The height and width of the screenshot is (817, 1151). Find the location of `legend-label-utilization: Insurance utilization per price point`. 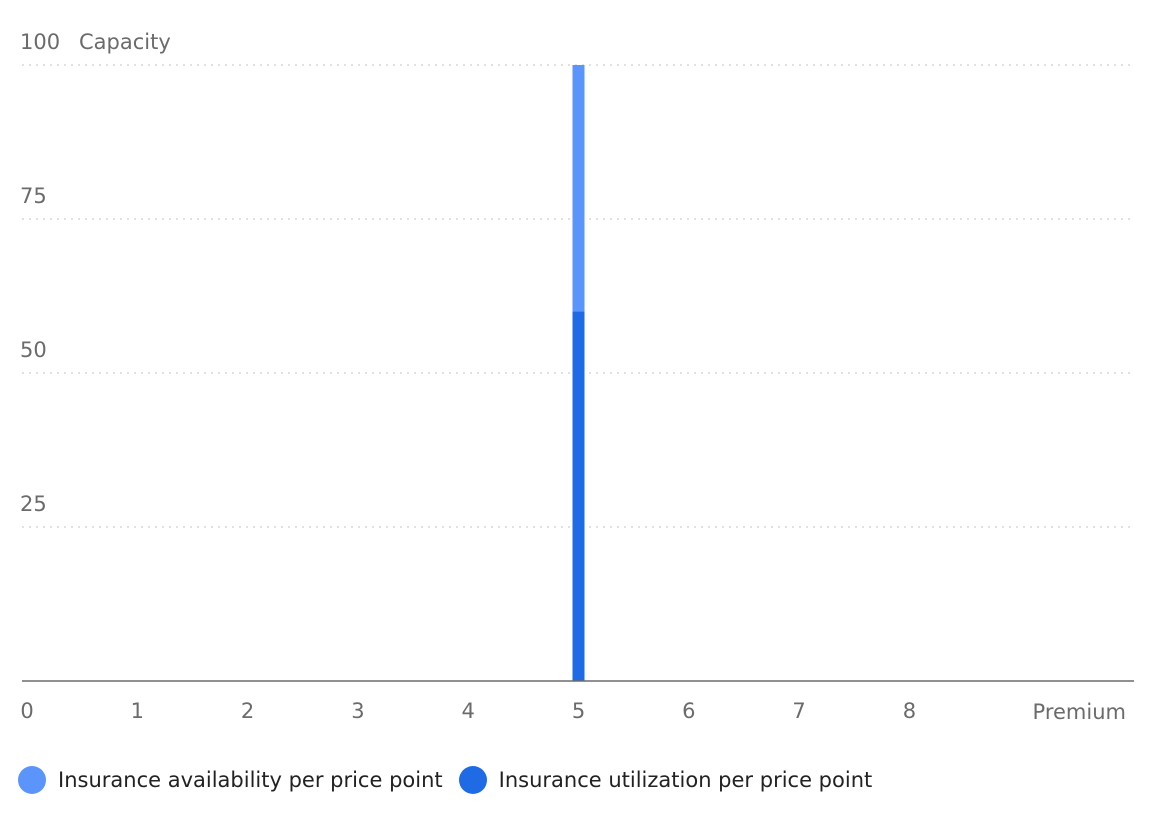

legend-label-utilization: Insurance utilization per price point is located at coordinates (685, 780).